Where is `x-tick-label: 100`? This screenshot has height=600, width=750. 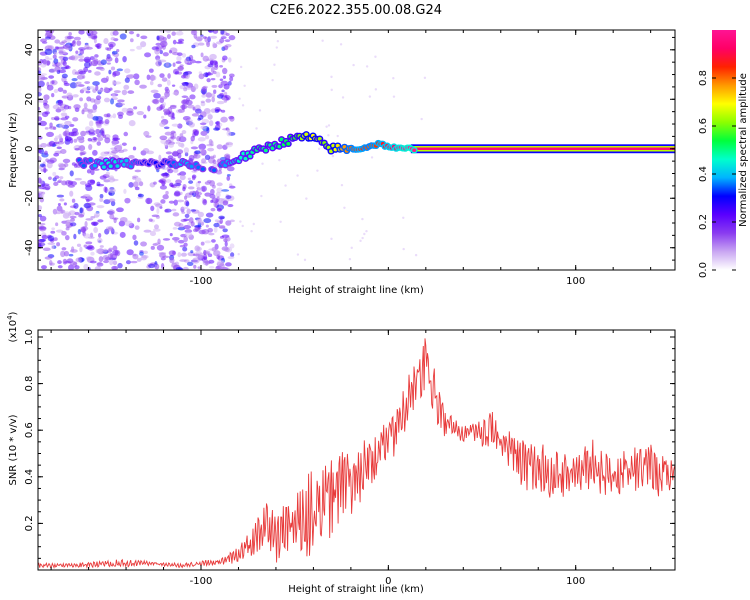 x-tick-label: 100 is located at coordinates (575, 281).